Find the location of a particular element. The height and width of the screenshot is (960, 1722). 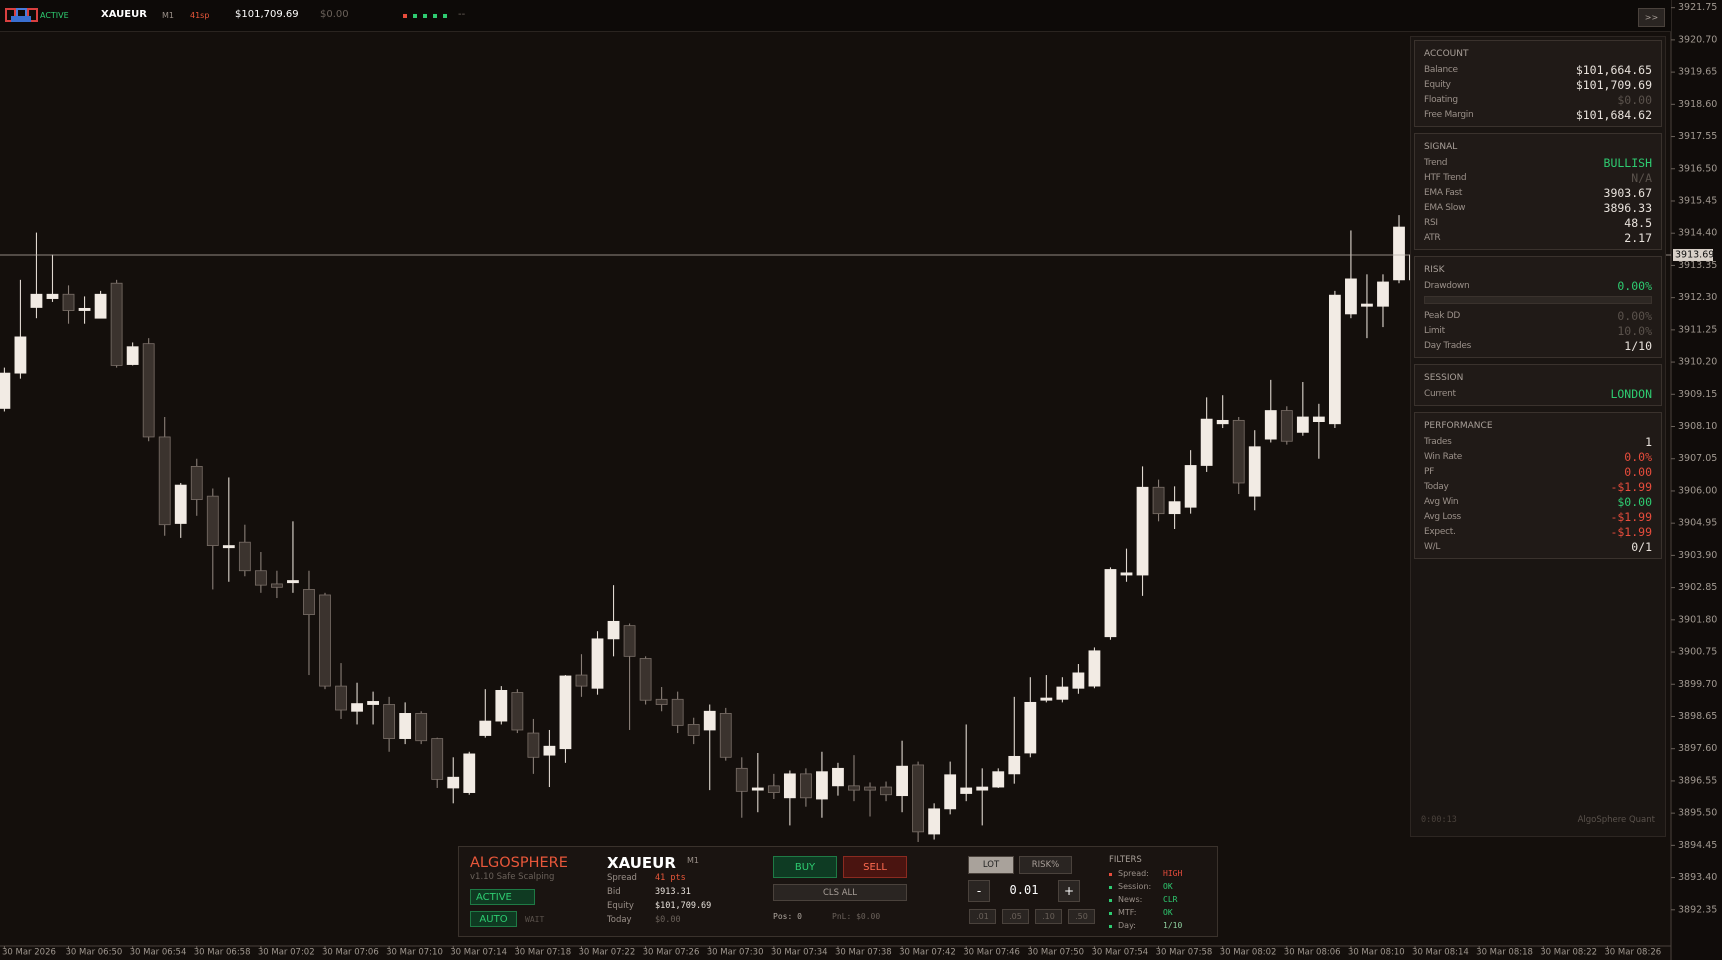

timeframe: M1 is located at coordinates (168, 15).